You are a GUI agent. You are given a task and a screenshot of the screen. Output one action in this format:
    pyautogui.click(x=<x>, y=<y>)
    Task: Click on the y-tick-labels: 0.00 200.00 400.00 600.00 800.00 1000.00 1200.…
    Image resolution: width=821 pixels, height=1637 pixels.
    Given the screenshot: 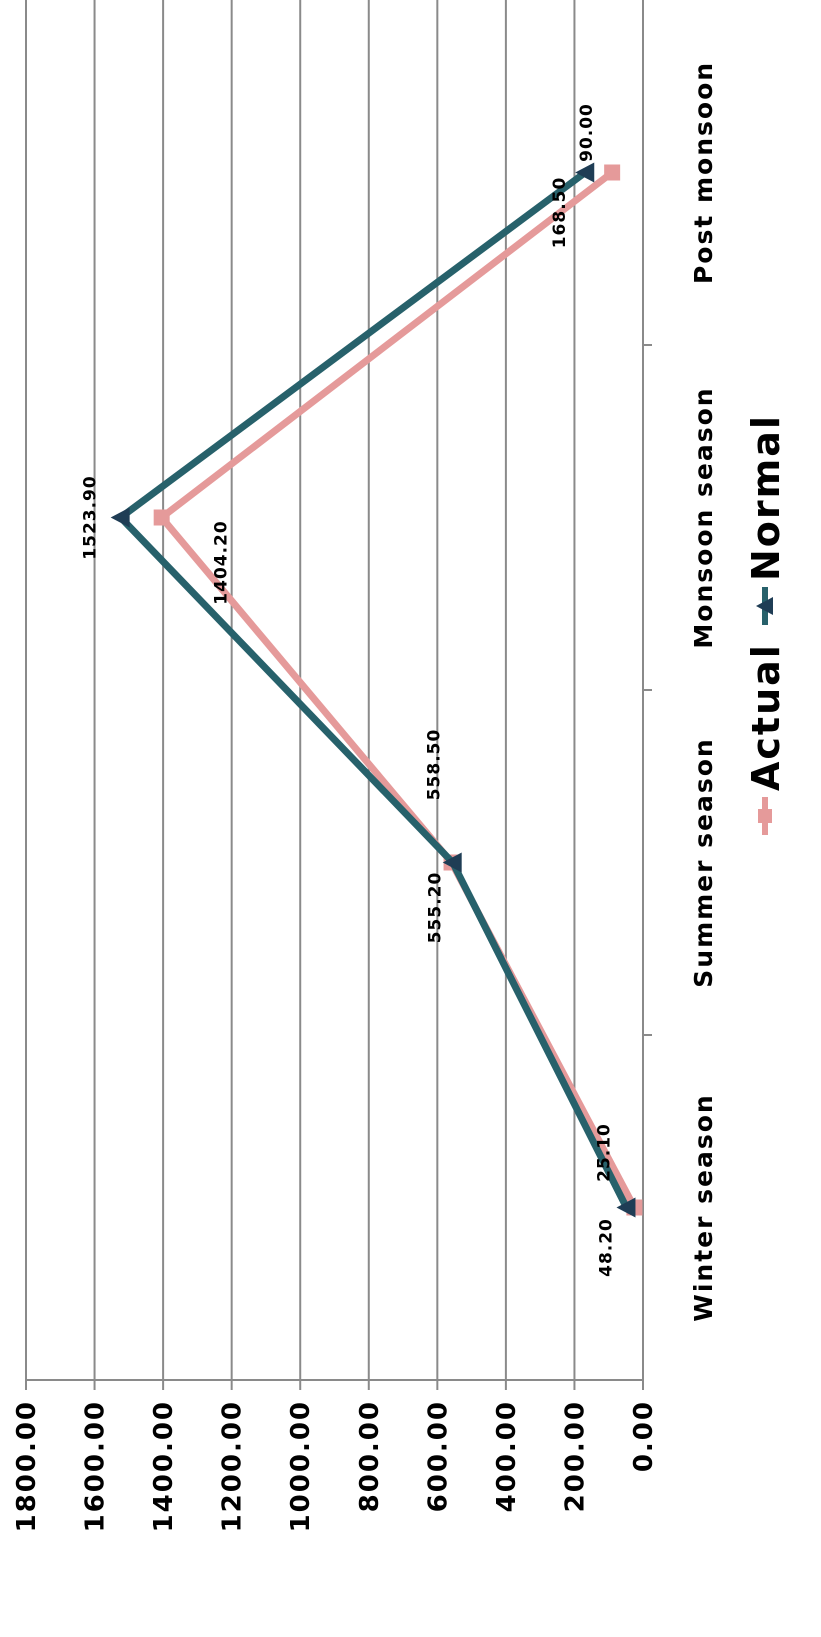 What is the action you would take?
    pyautogui.click(x=335, y=1466)
    